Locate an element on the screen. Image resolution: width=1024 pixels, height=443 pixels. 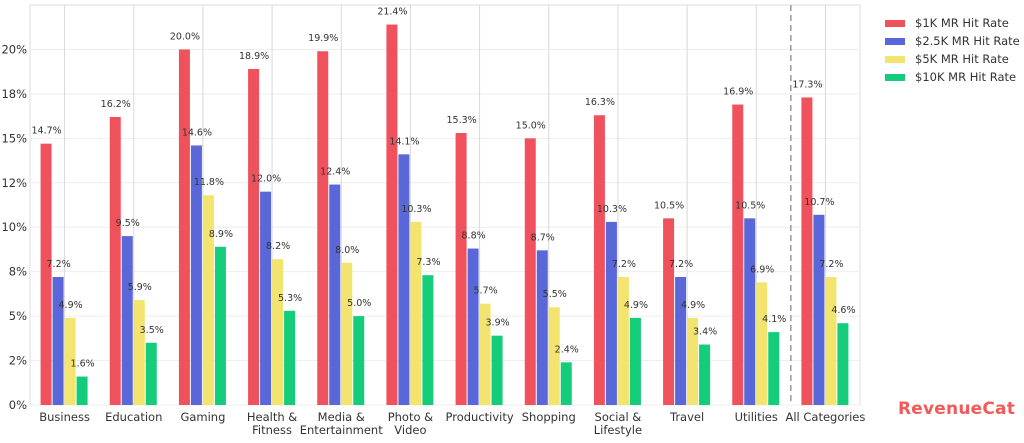
x-tick-label: Travel is located at coordinates (686, 417).